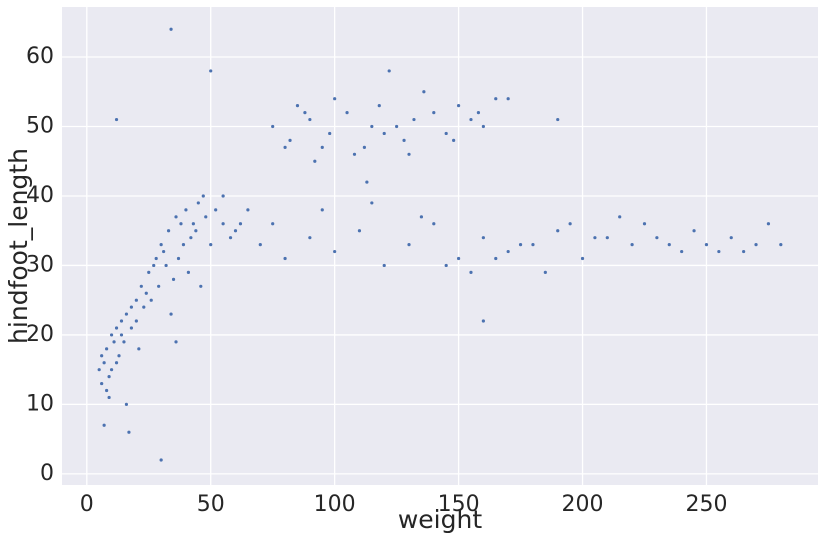  Describe the element at coordinates (583, 504) in the screenshot. I see `x-tick-label: 200` at that location.